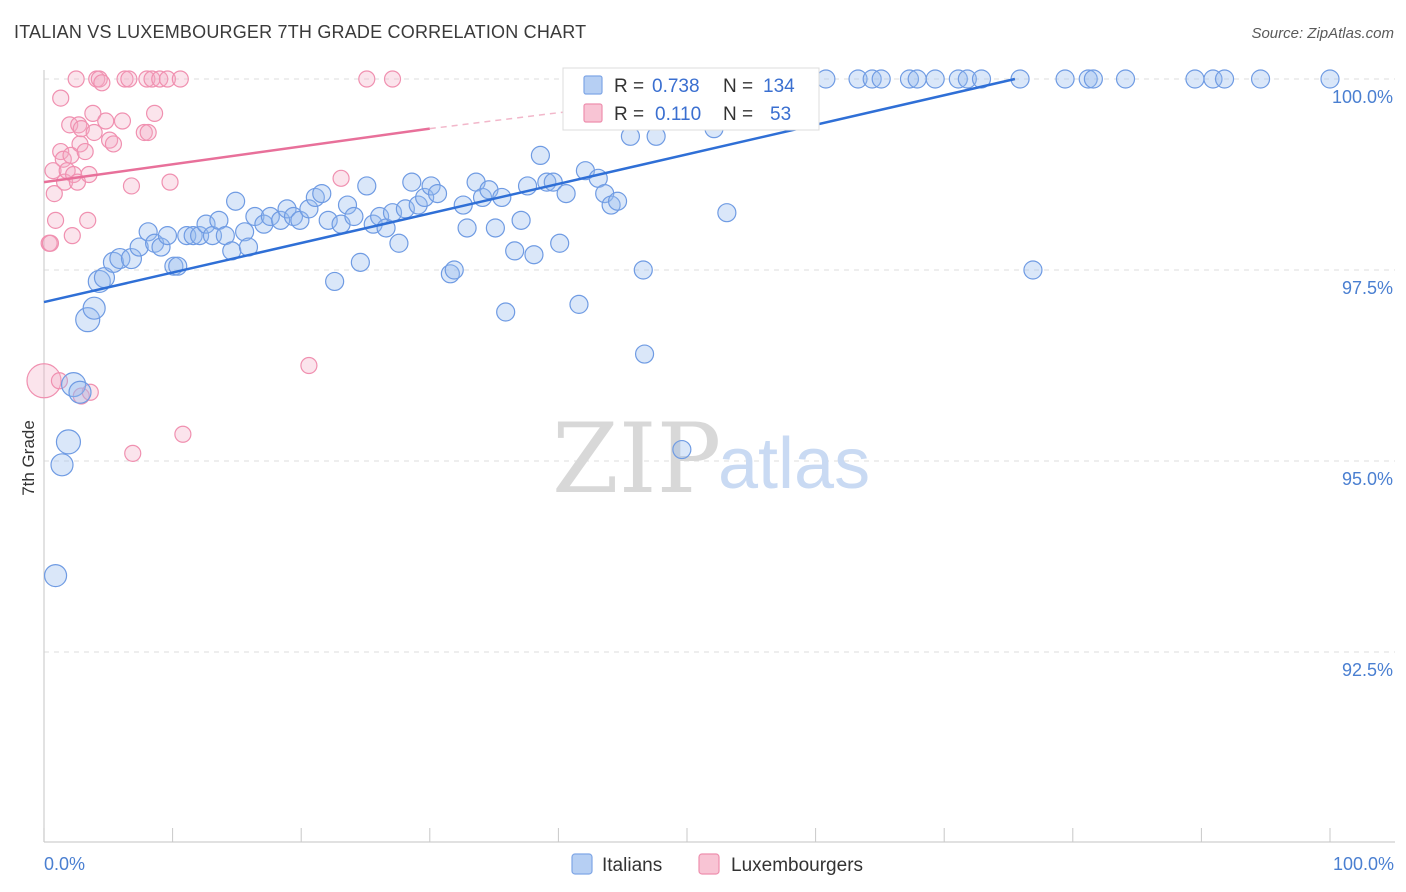 The height and width of the screenshot is (892, 1406). I want to click on series-legend: Italians Luxembourgers, so click(717, 864).